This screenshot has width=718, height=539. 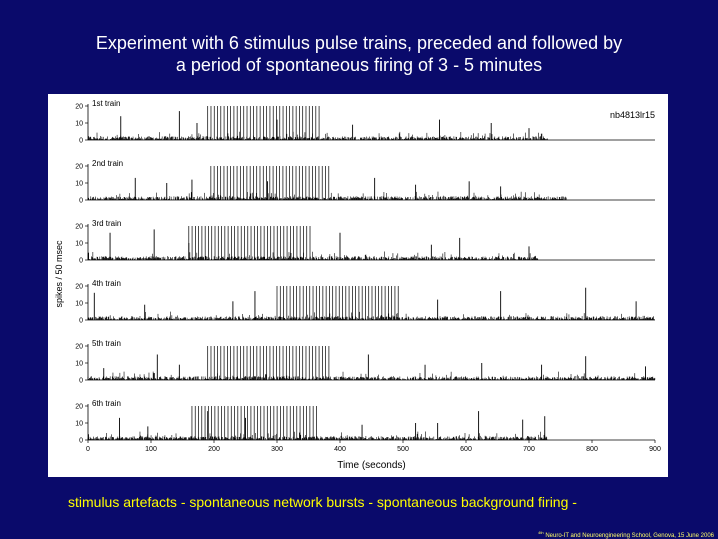 What do you see at coordinates (592, 449) in the screenshot?
I see `x-tick-label: 800` at bounding box center [592, 449].